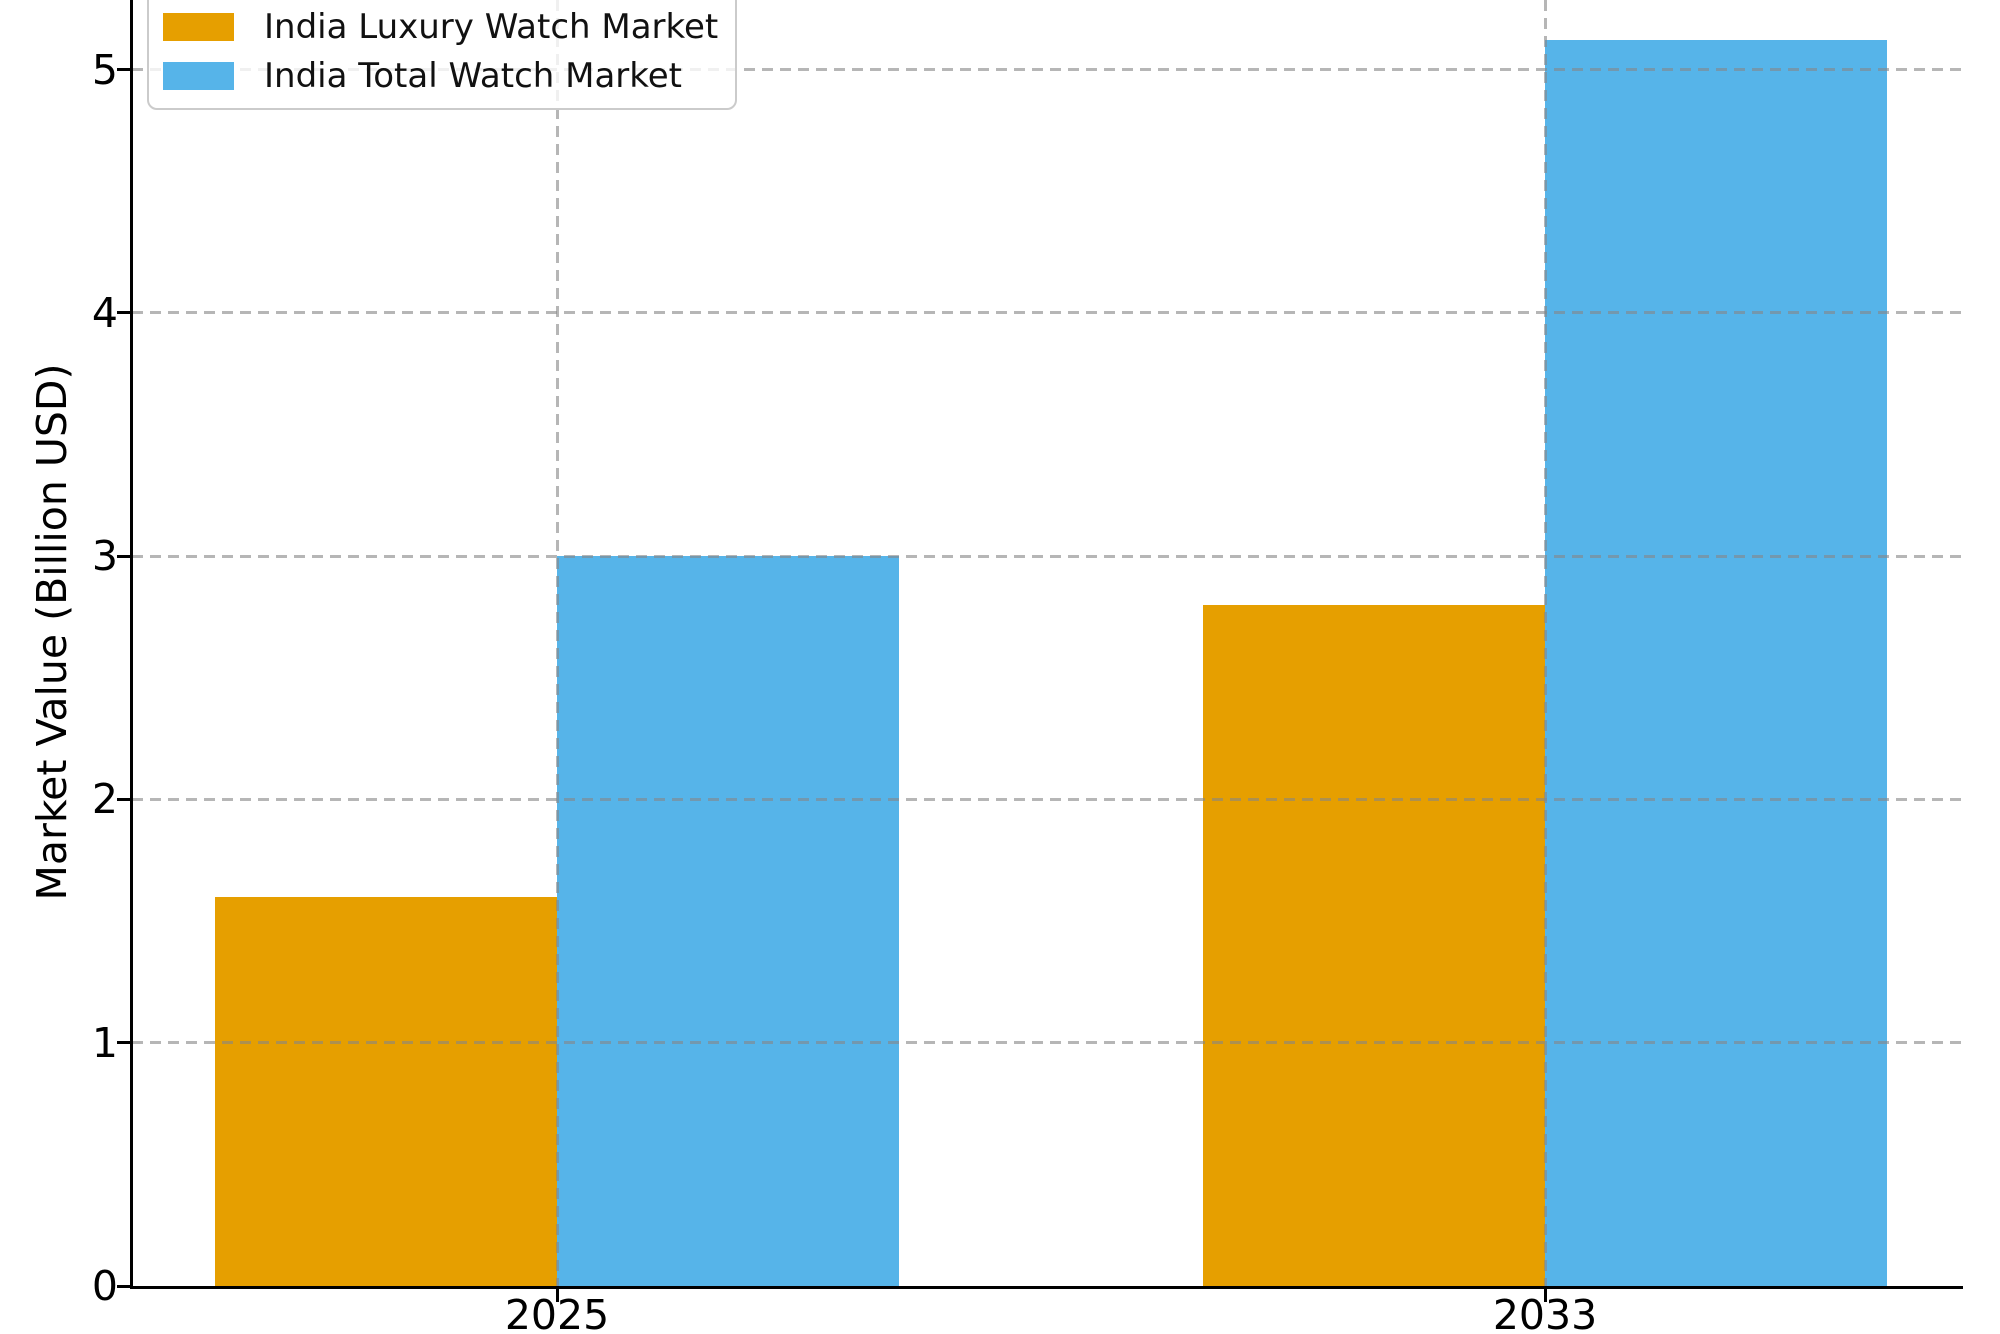  What do you see at coordinates (386, 1091) in the screenshot?
I see `bar-2025-india-luxury-watch-market` at bounding box center [386, 1091].